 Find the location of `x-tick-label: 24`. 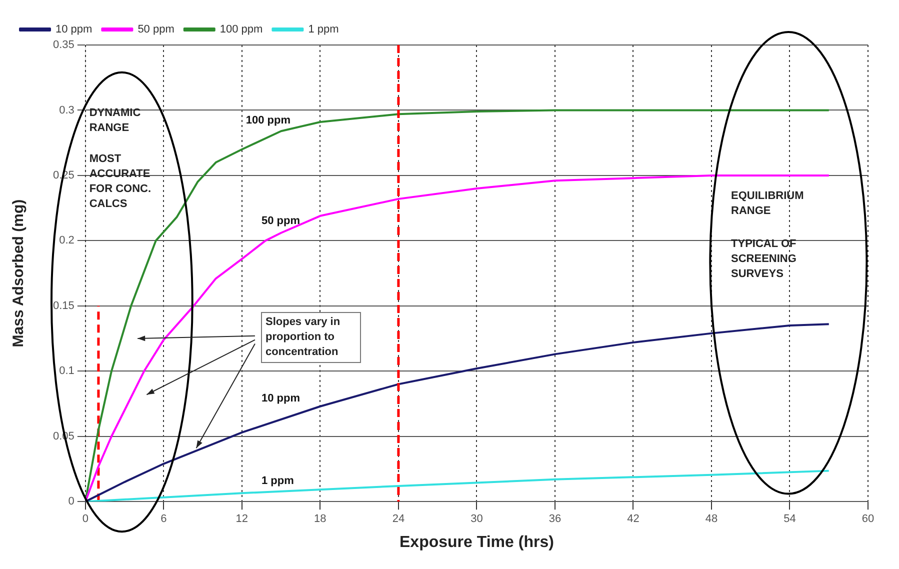

x-tick-label: 24 is located at coordinates (398, 519).